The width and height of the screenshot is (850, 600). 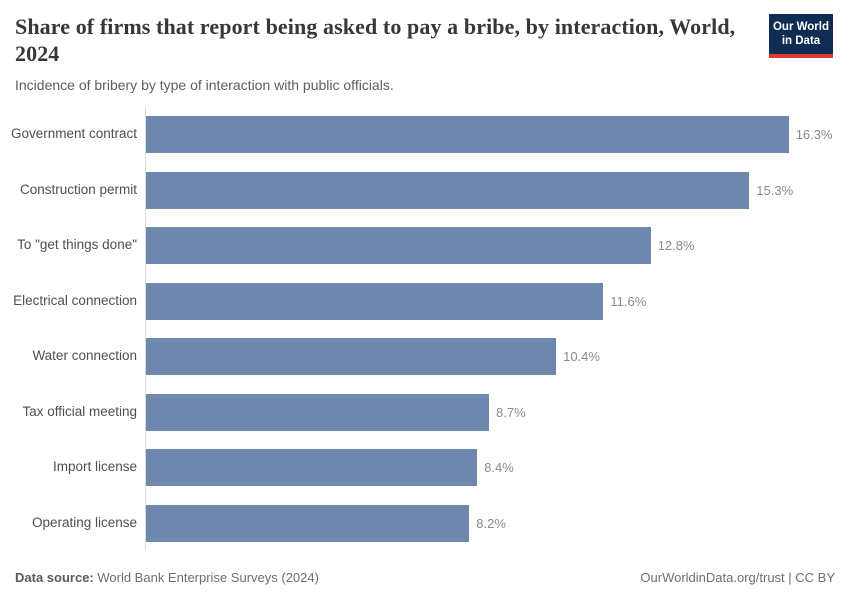 I want to click on owid-credit-link: OurWorldinData.org/trust | CC BY, so click(x=737, y=577).